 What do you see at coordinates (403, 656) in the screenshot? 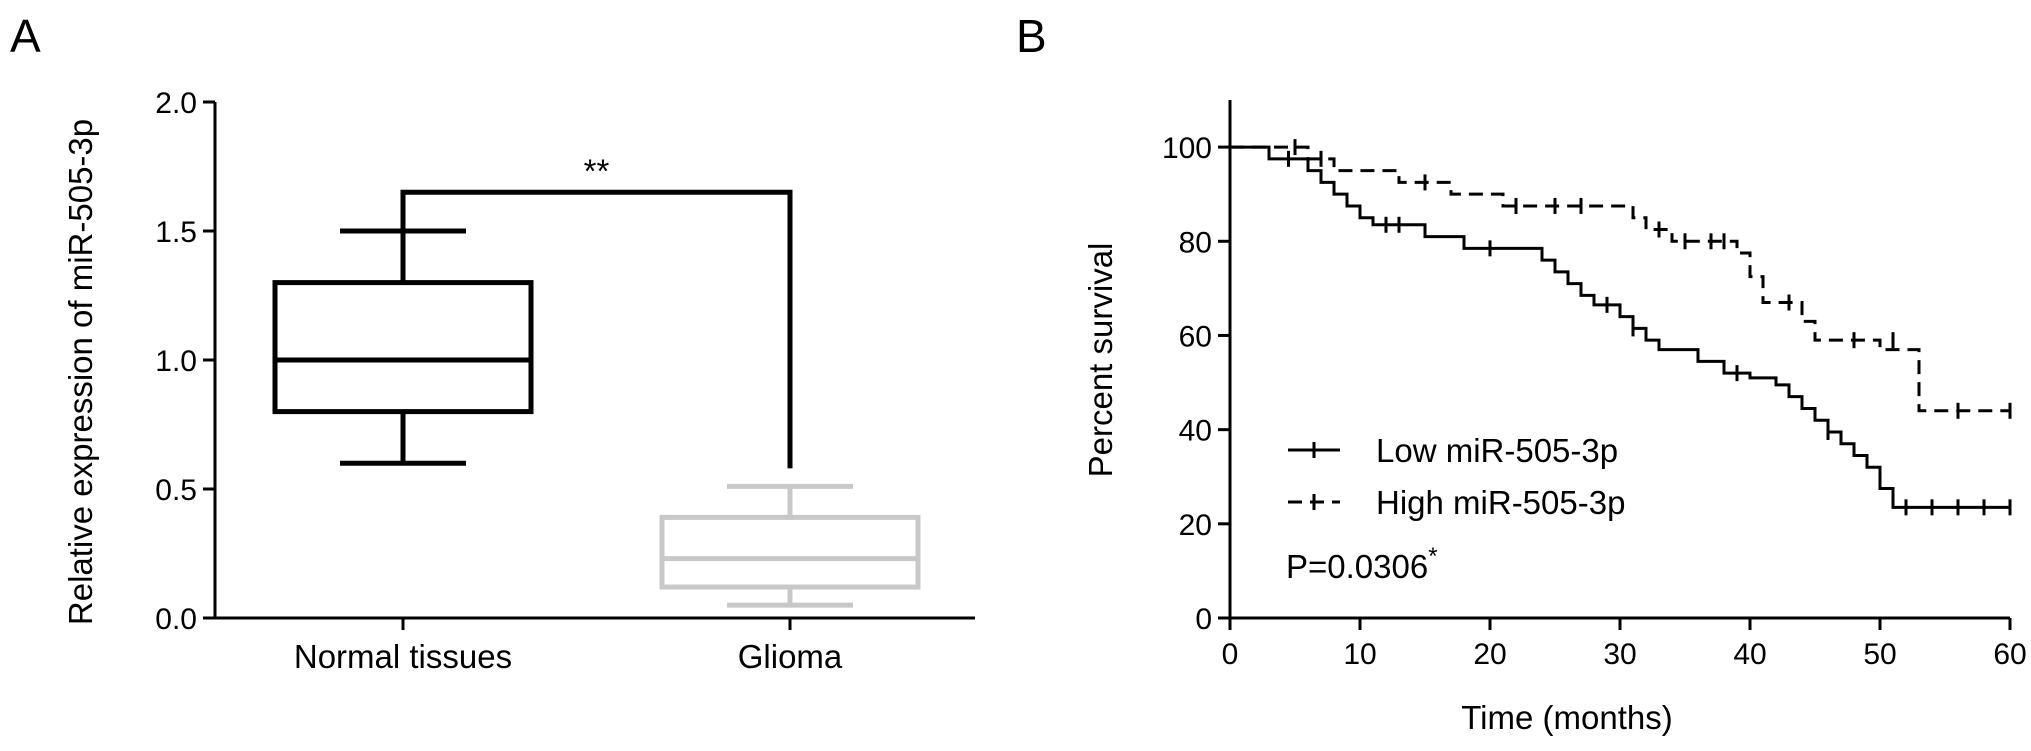
I see `panel-a-x-tick-label: Normal tissues` at bounding box center [403, 656].